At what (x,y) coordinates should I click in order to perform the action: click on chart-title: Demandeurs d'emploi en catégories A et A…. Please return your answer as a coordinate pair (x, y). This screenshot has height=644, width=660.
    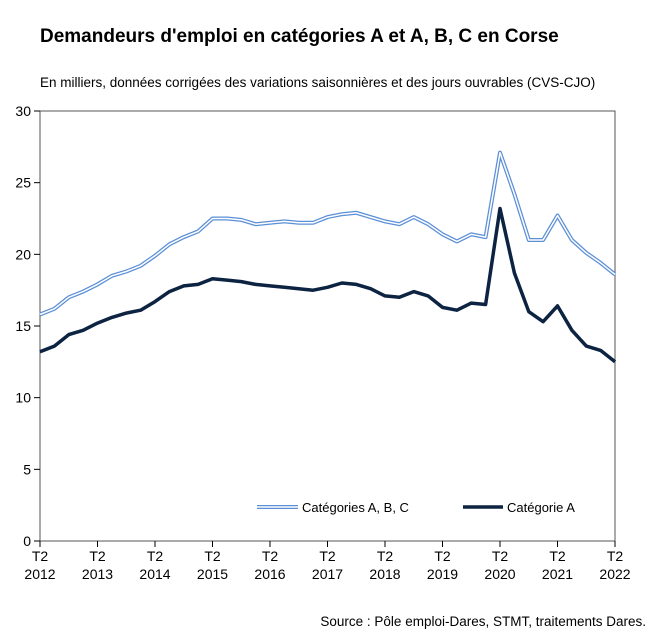
    Looking at the image, I should click on (299, 36).